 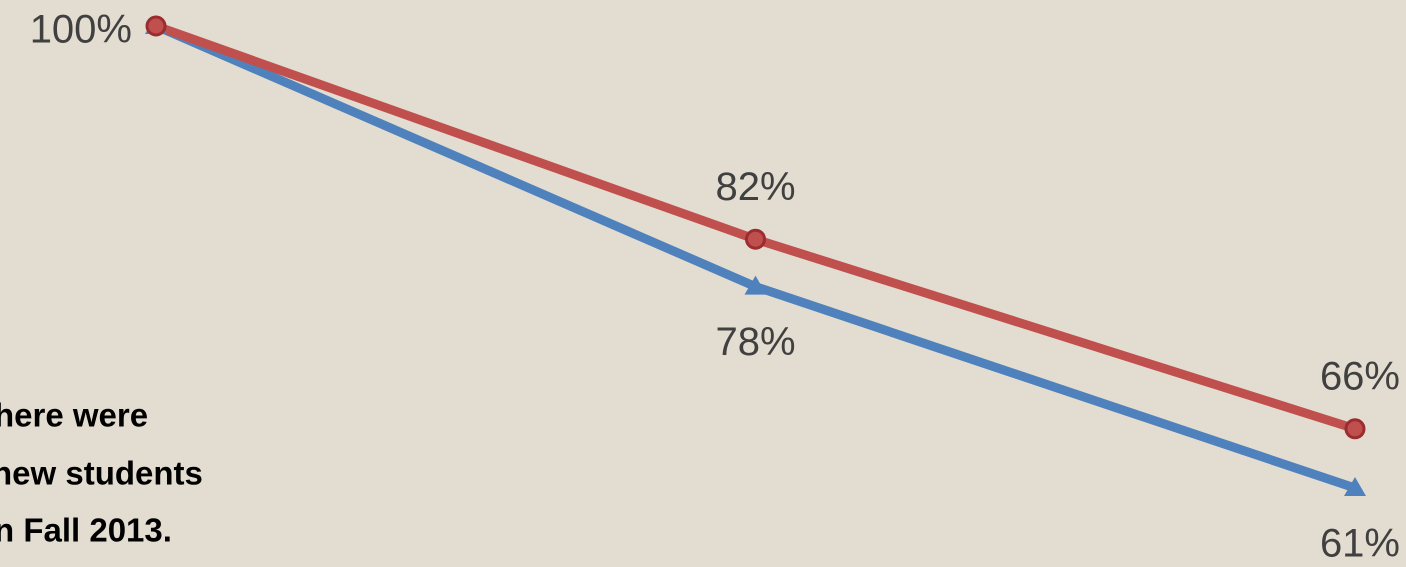 I want to click on annotation-line: n Fall 2013., so click(x=86, y=530).